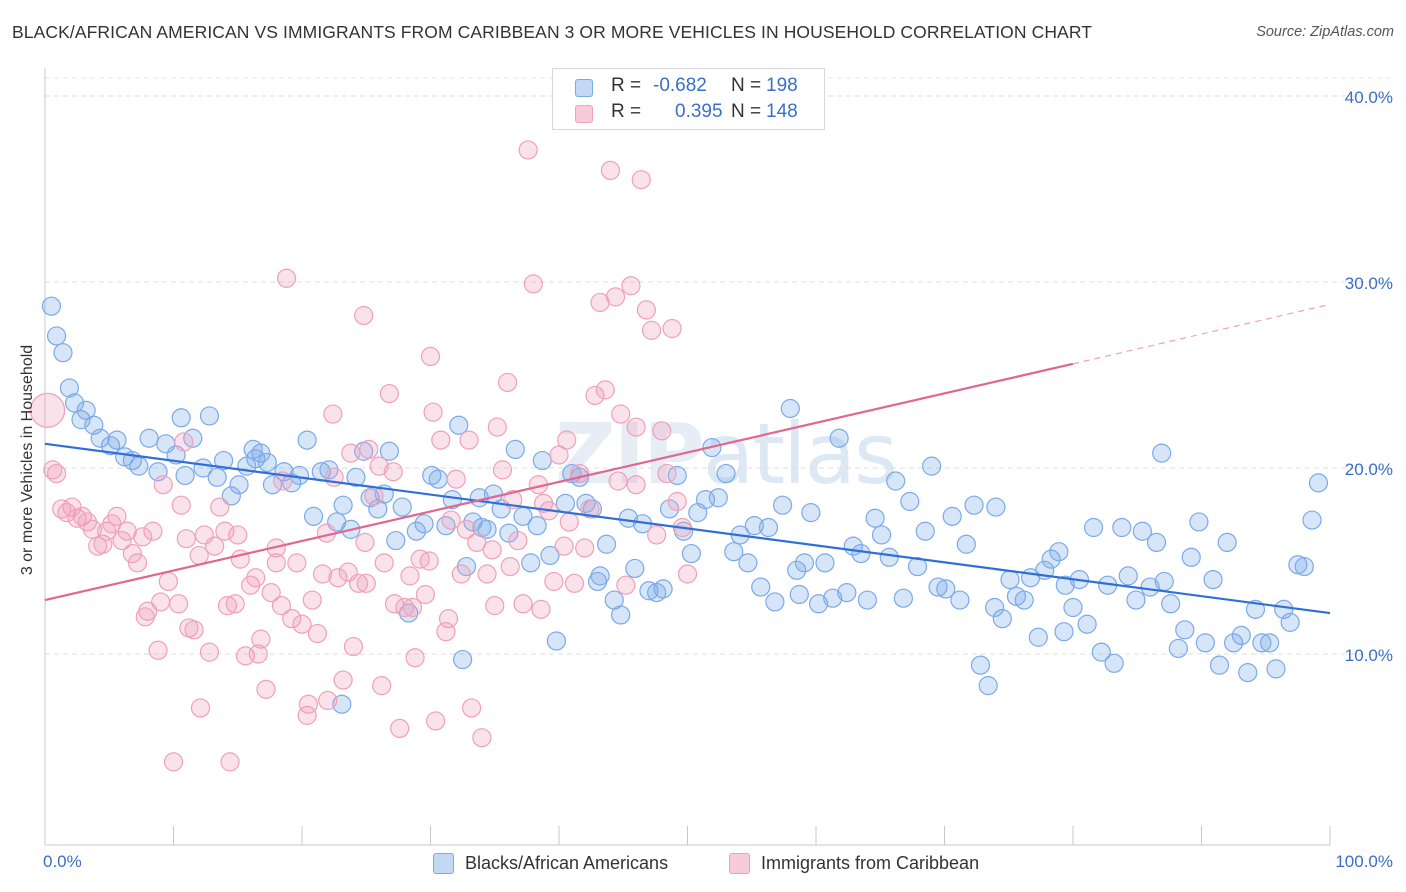 The image size is (1406, 892). What do you see at coordinates (739, 863) in the screenshot?
I see `legend-swatch-pink` at bounding box center [739, 863].